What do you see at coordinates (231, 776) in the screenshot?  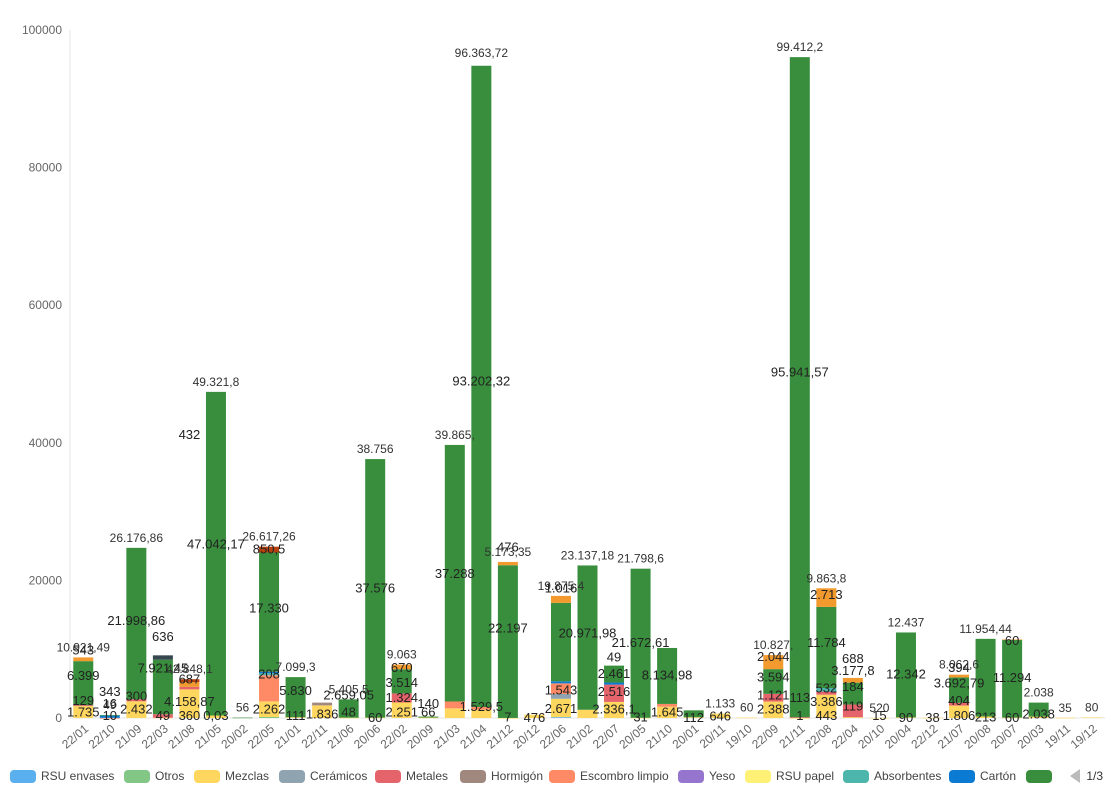 I see `legend-item: Mezclas` at bounding box center [231, 776].